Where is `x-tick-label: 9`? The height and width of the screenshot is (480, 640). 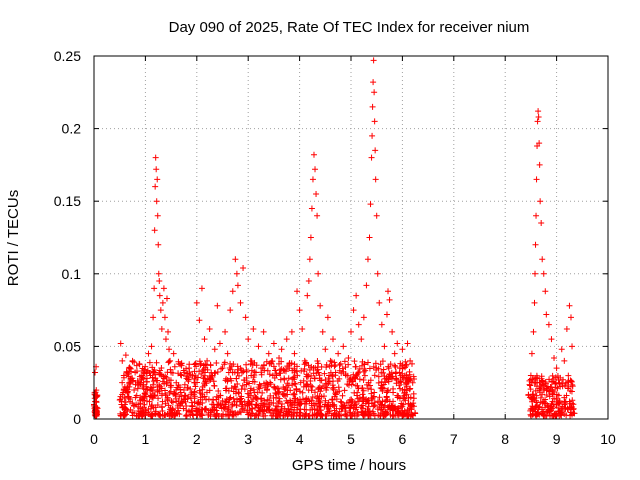 x-tick-label: 9 is located at coordinates (557, 439).